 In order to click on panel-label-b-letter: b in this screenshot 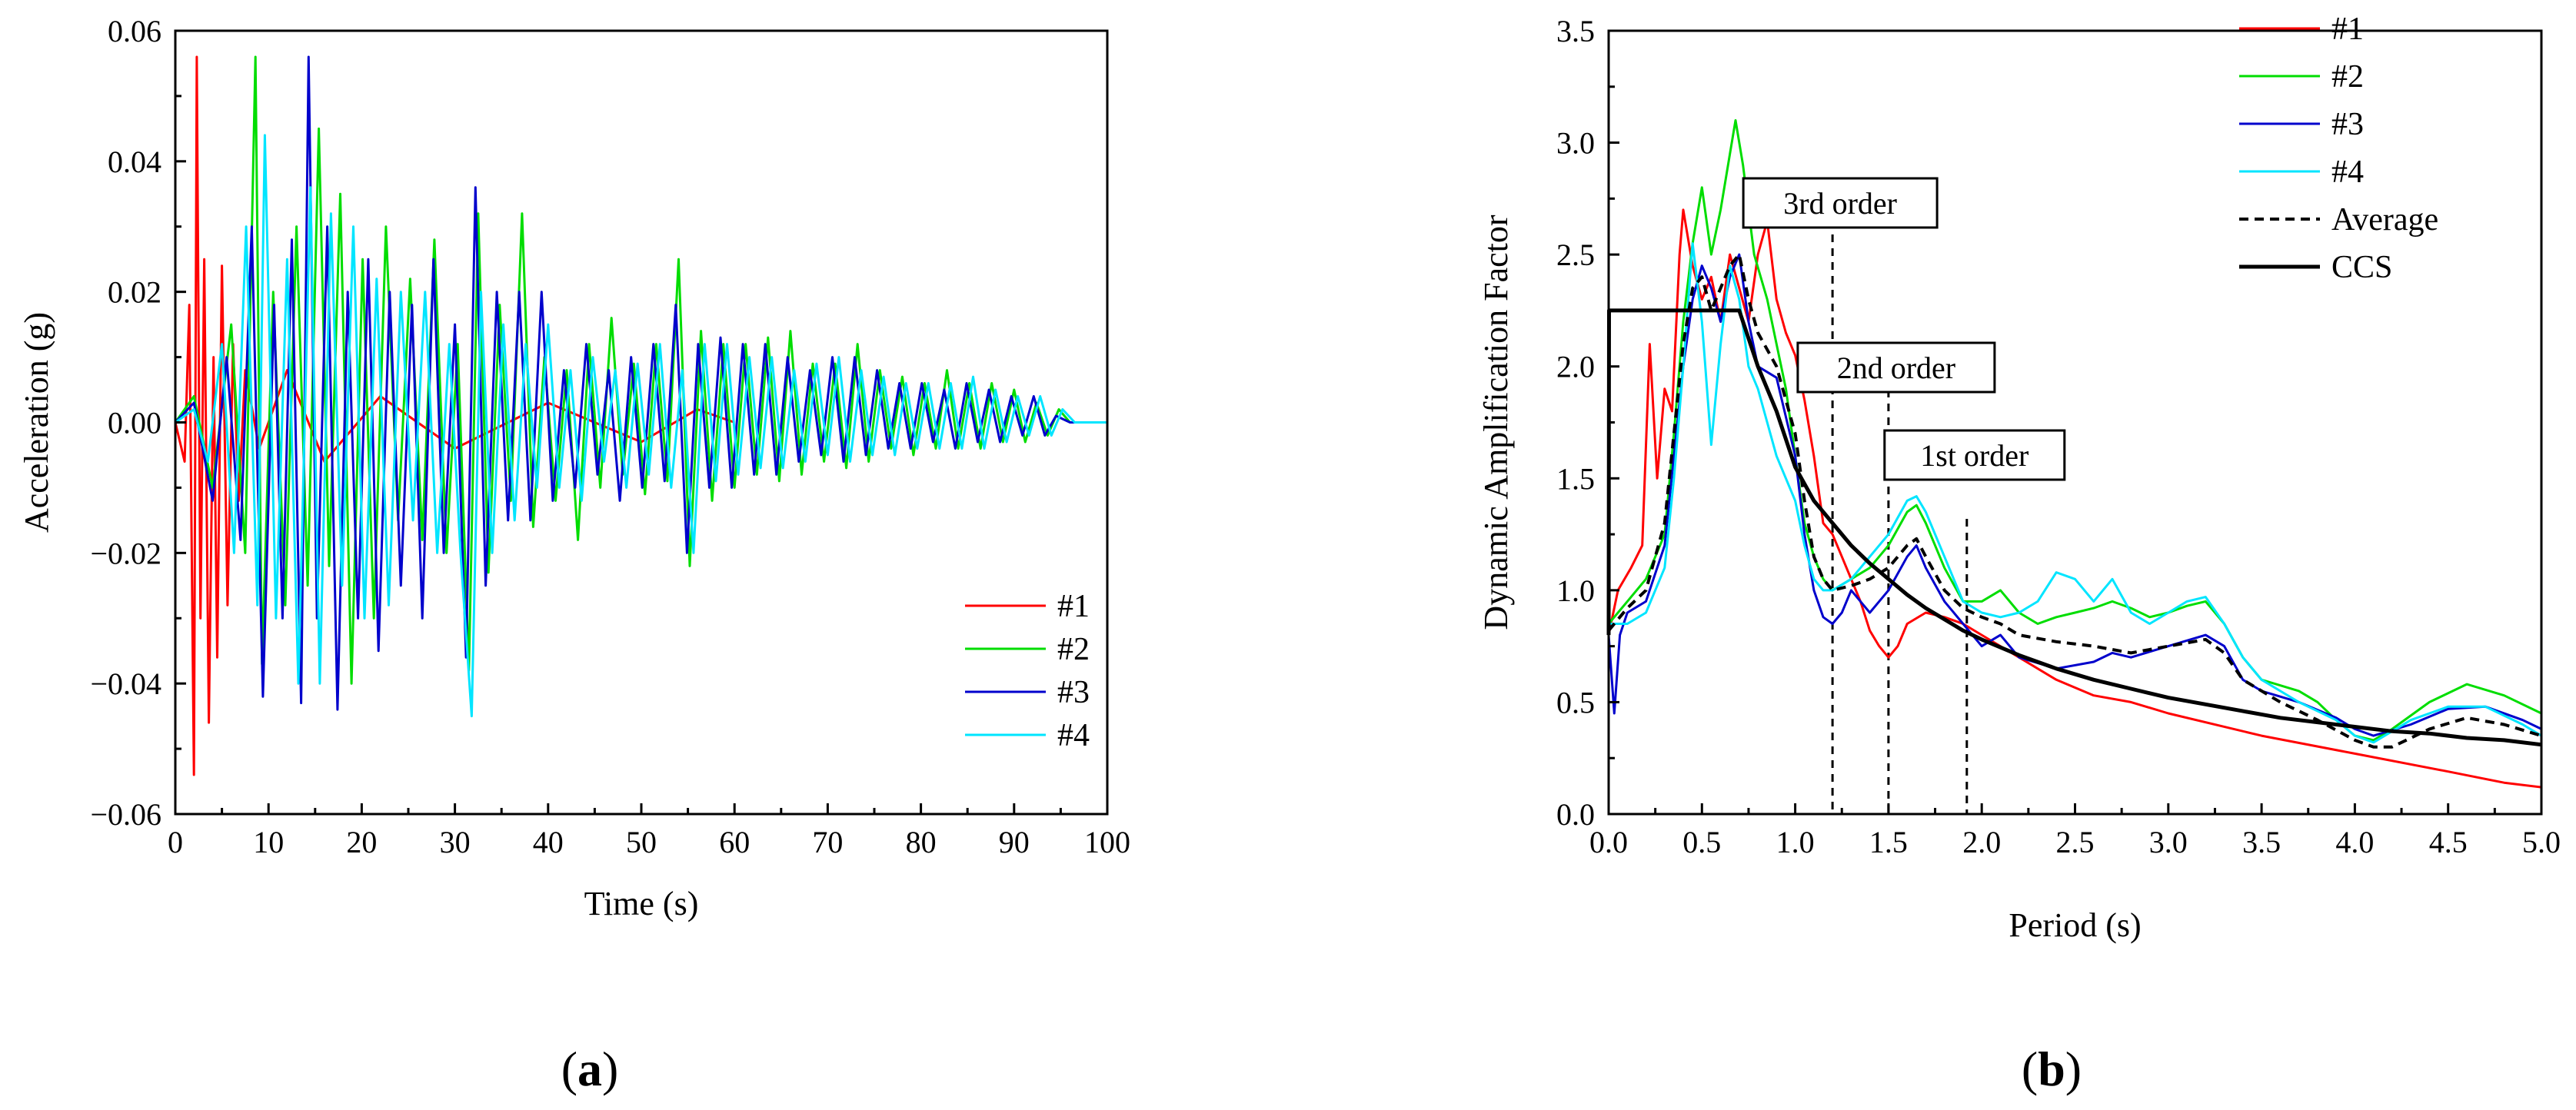, I will do `click(2051, 1069)`.